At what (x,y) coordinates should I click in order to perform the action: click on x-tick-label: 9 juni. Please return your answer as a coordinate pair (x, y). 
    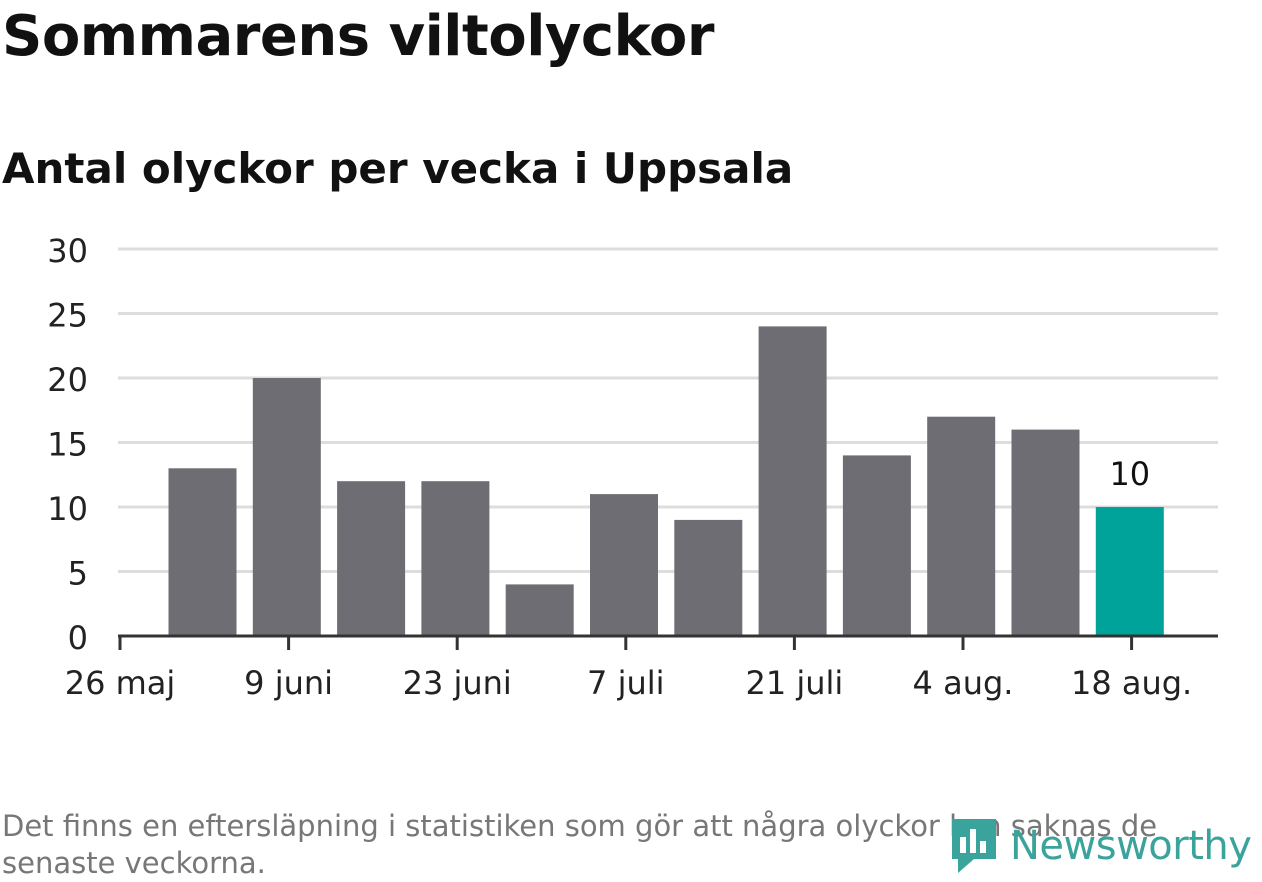
    Looking at the image, I should click on (288, 683).